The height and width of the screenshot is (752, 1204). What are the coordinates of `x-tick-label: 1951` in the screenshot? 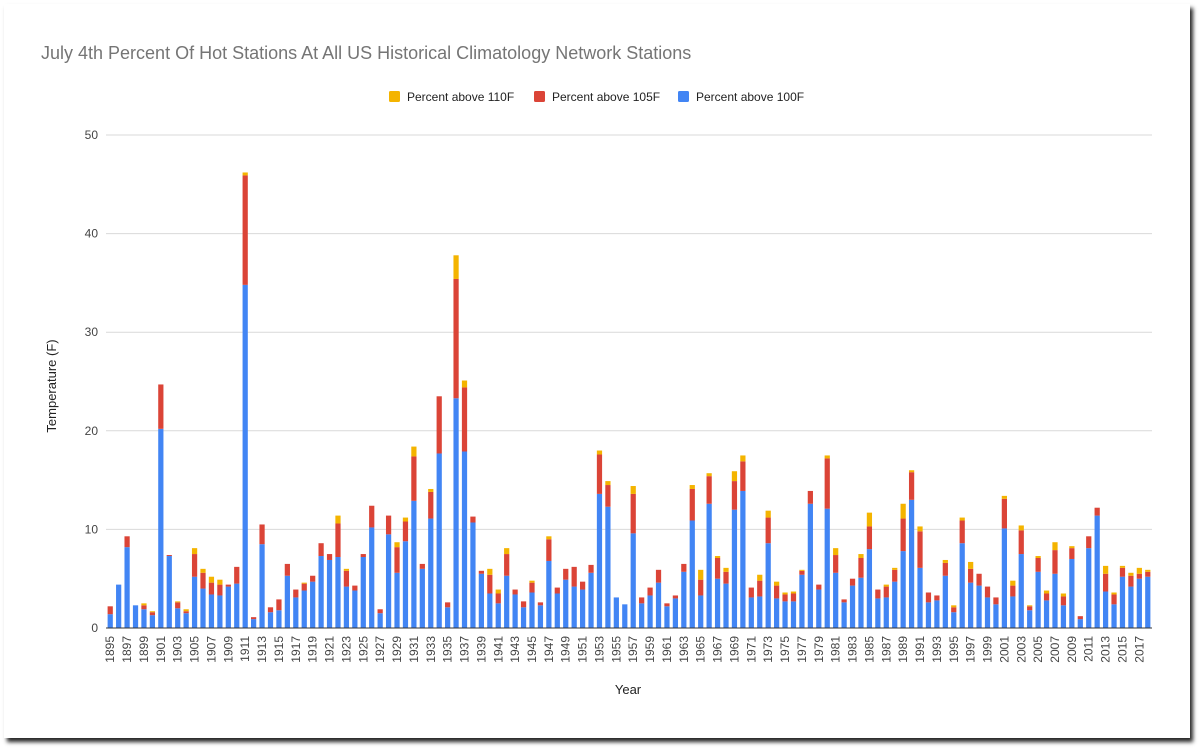 It's located at (583, 649).